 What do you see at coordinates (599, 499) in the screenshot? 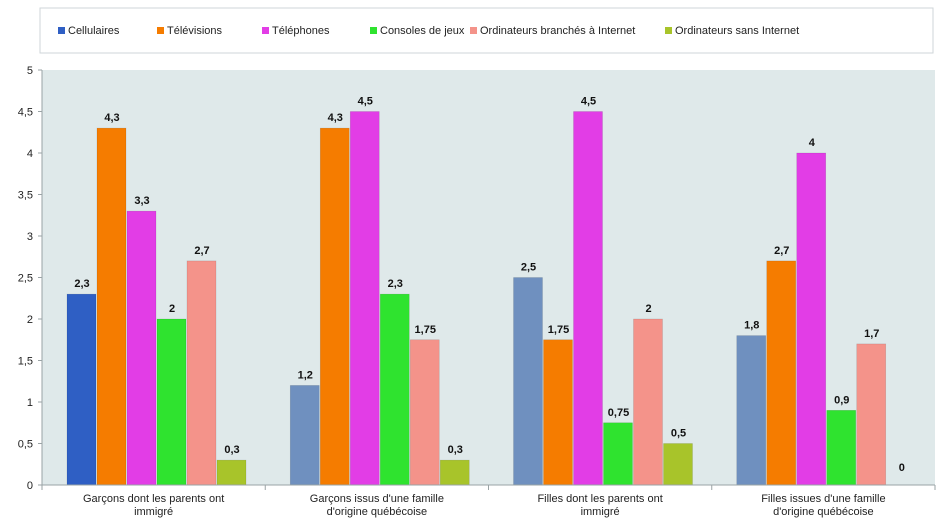
I see `x-category-label: Filles dont les parents ont` at bounding box center [599, 499].